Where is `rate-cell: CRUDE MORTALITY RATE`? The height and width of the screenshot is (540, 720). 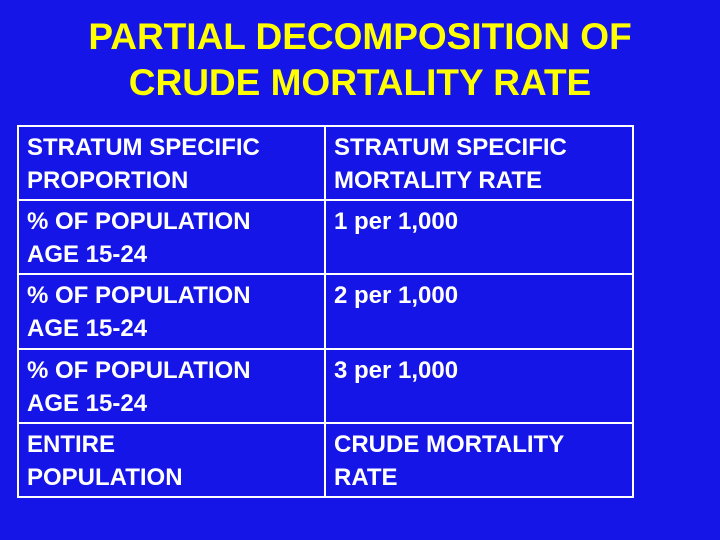
rate-cell: CRUDE MORTALITY RATE is located at coordinates (479, 460).